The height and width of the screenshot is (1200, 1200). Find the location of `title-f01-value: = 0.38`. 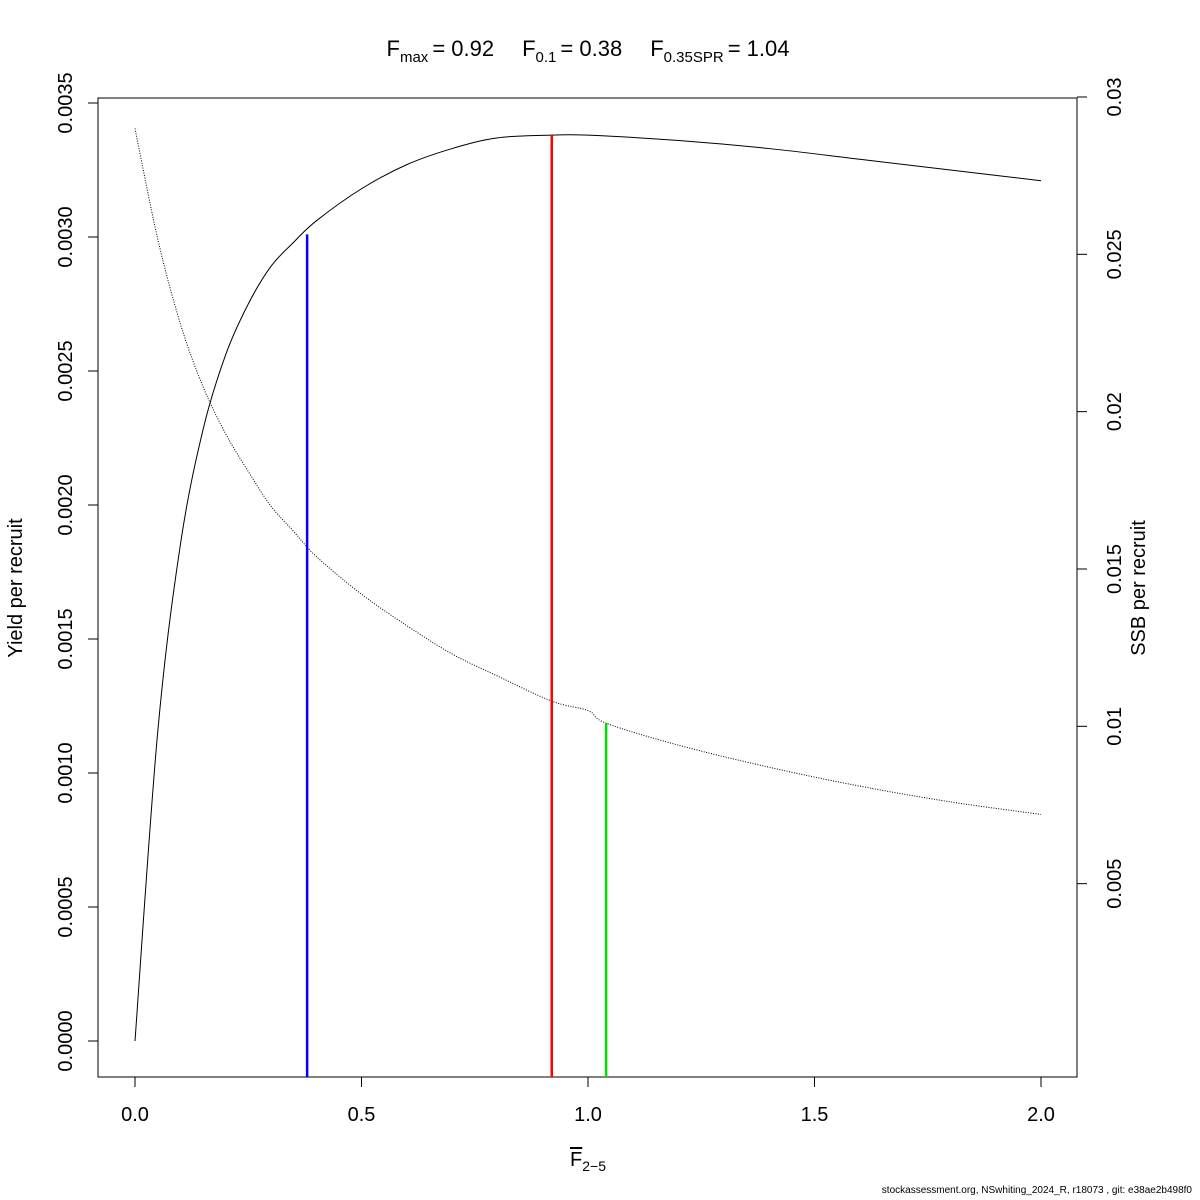

title-f01-value: = 0.38 is located at coordinates (591, 48).